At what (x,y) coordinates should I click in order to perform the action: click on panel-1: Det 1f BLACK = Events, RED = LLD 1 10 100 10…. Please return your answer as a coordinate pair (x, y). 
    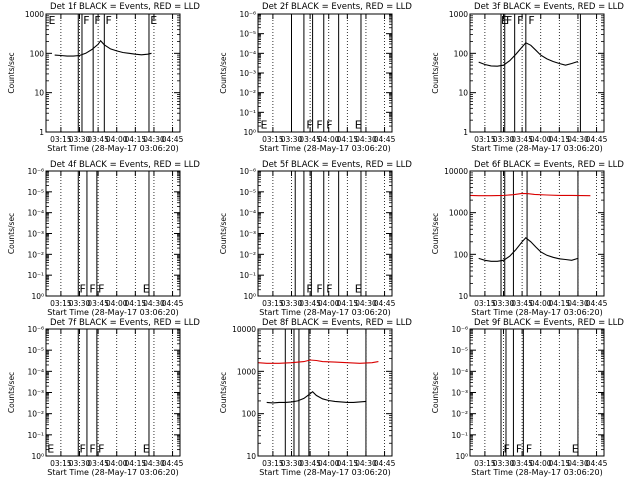
    Looking at the image, I should click on (103, 77).